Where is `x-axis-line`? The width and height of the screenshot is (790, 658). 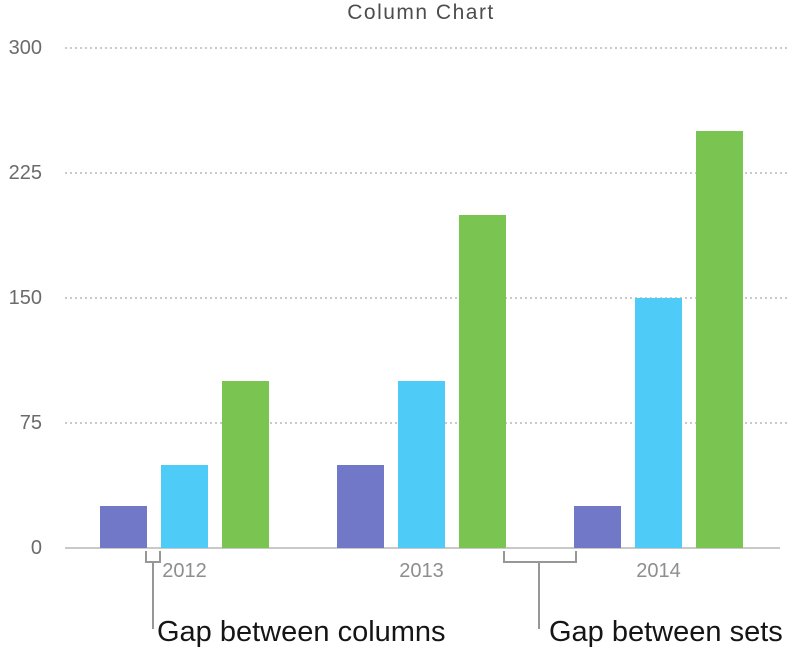
x-axis-line is located at coordinates (422, 548).